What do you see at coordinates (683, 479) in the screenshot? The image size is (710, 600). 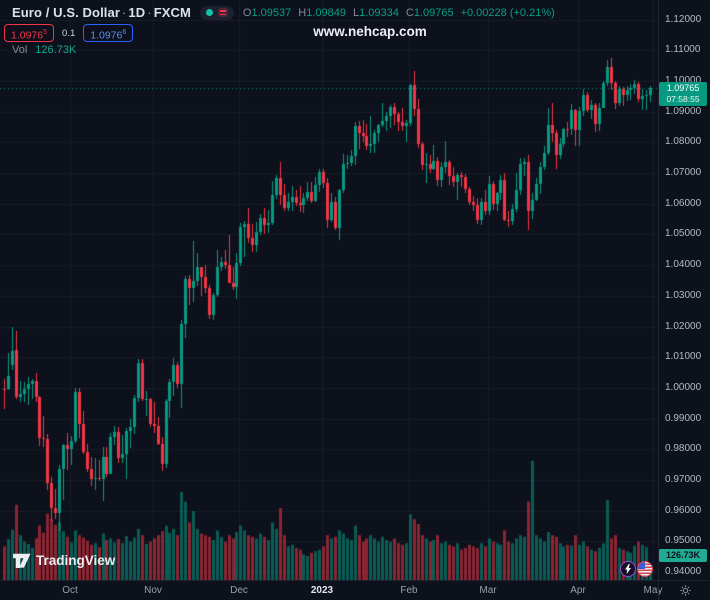 I see `price-axis-label: 0.97000` at bounding box center [683, 479].